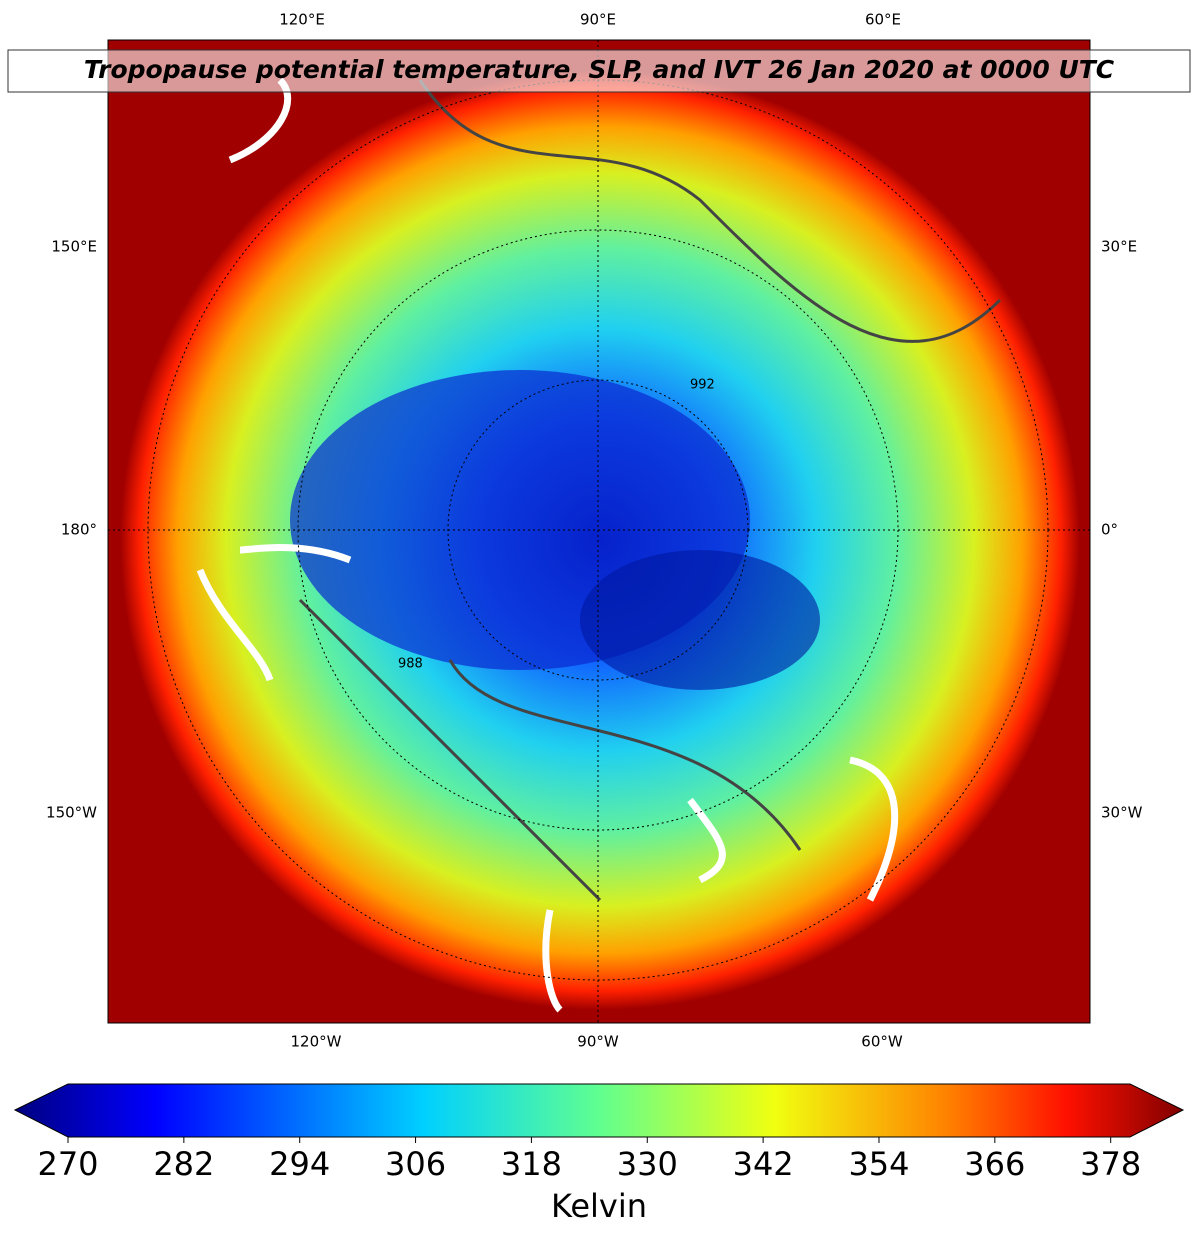 The width and height of the screenshot is (1197, 1242). I want to click on colorbar-tick-label: 378, so click(1110, 1164).